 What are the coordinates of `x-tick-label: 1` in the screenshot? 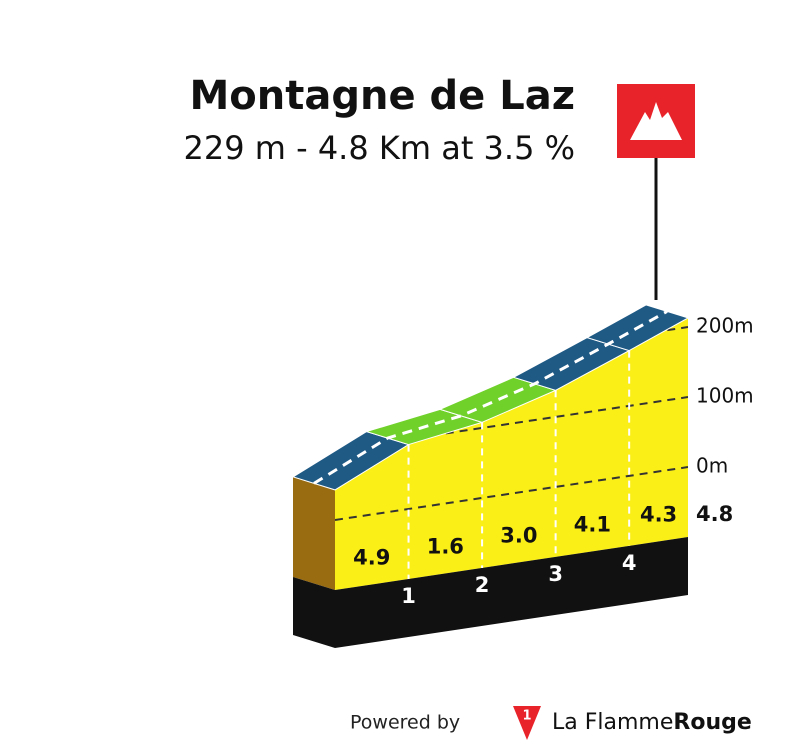 It's located at (408, 596).